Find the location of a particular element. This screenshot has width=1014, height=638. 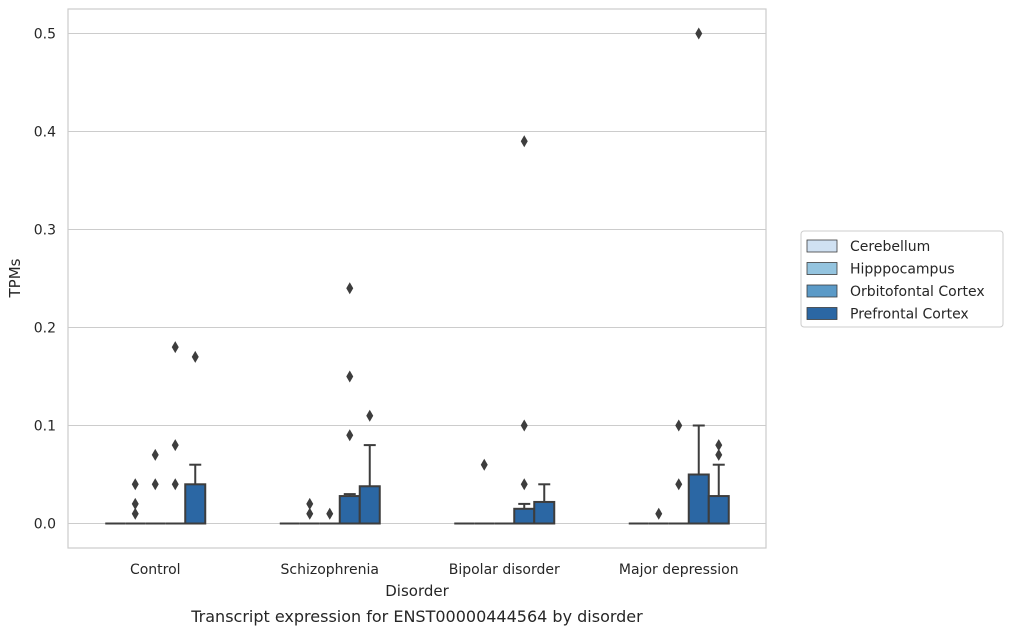

x-axis-label: Disorder is located at coordinates (417, 591).